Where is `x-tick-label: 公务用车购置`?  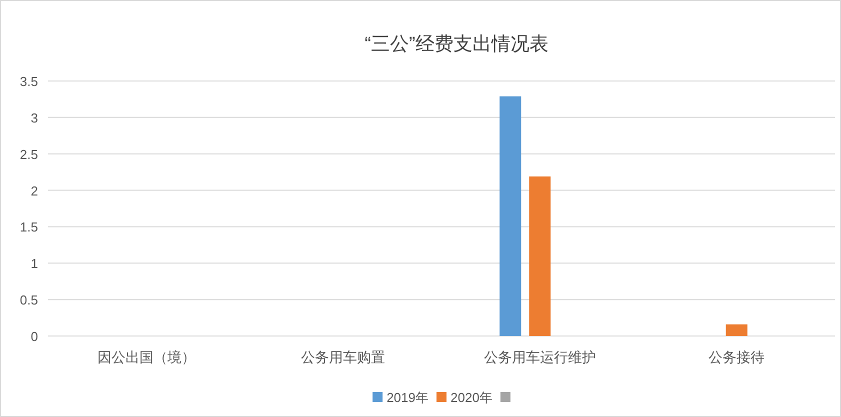 x-tick-label: 公务用车购置 is located at coordinates (343, 357).